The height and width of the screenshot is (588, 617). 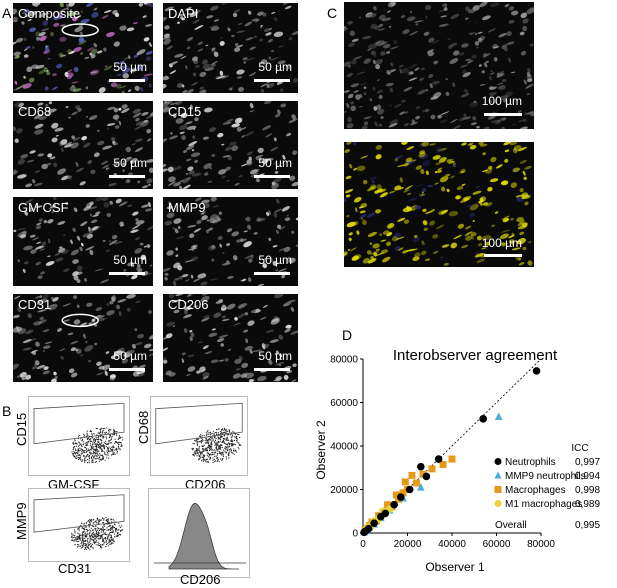 I want to click on y-tick-label: 80000, so click(x=344, y=360).